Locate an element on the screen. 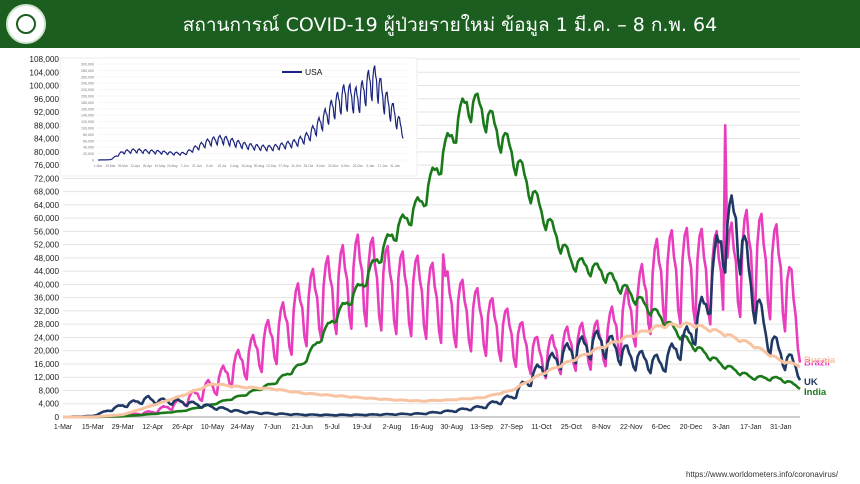 The image size is (860, 484). y-tick-label: 100,000 is located at coordinates (44, 86).